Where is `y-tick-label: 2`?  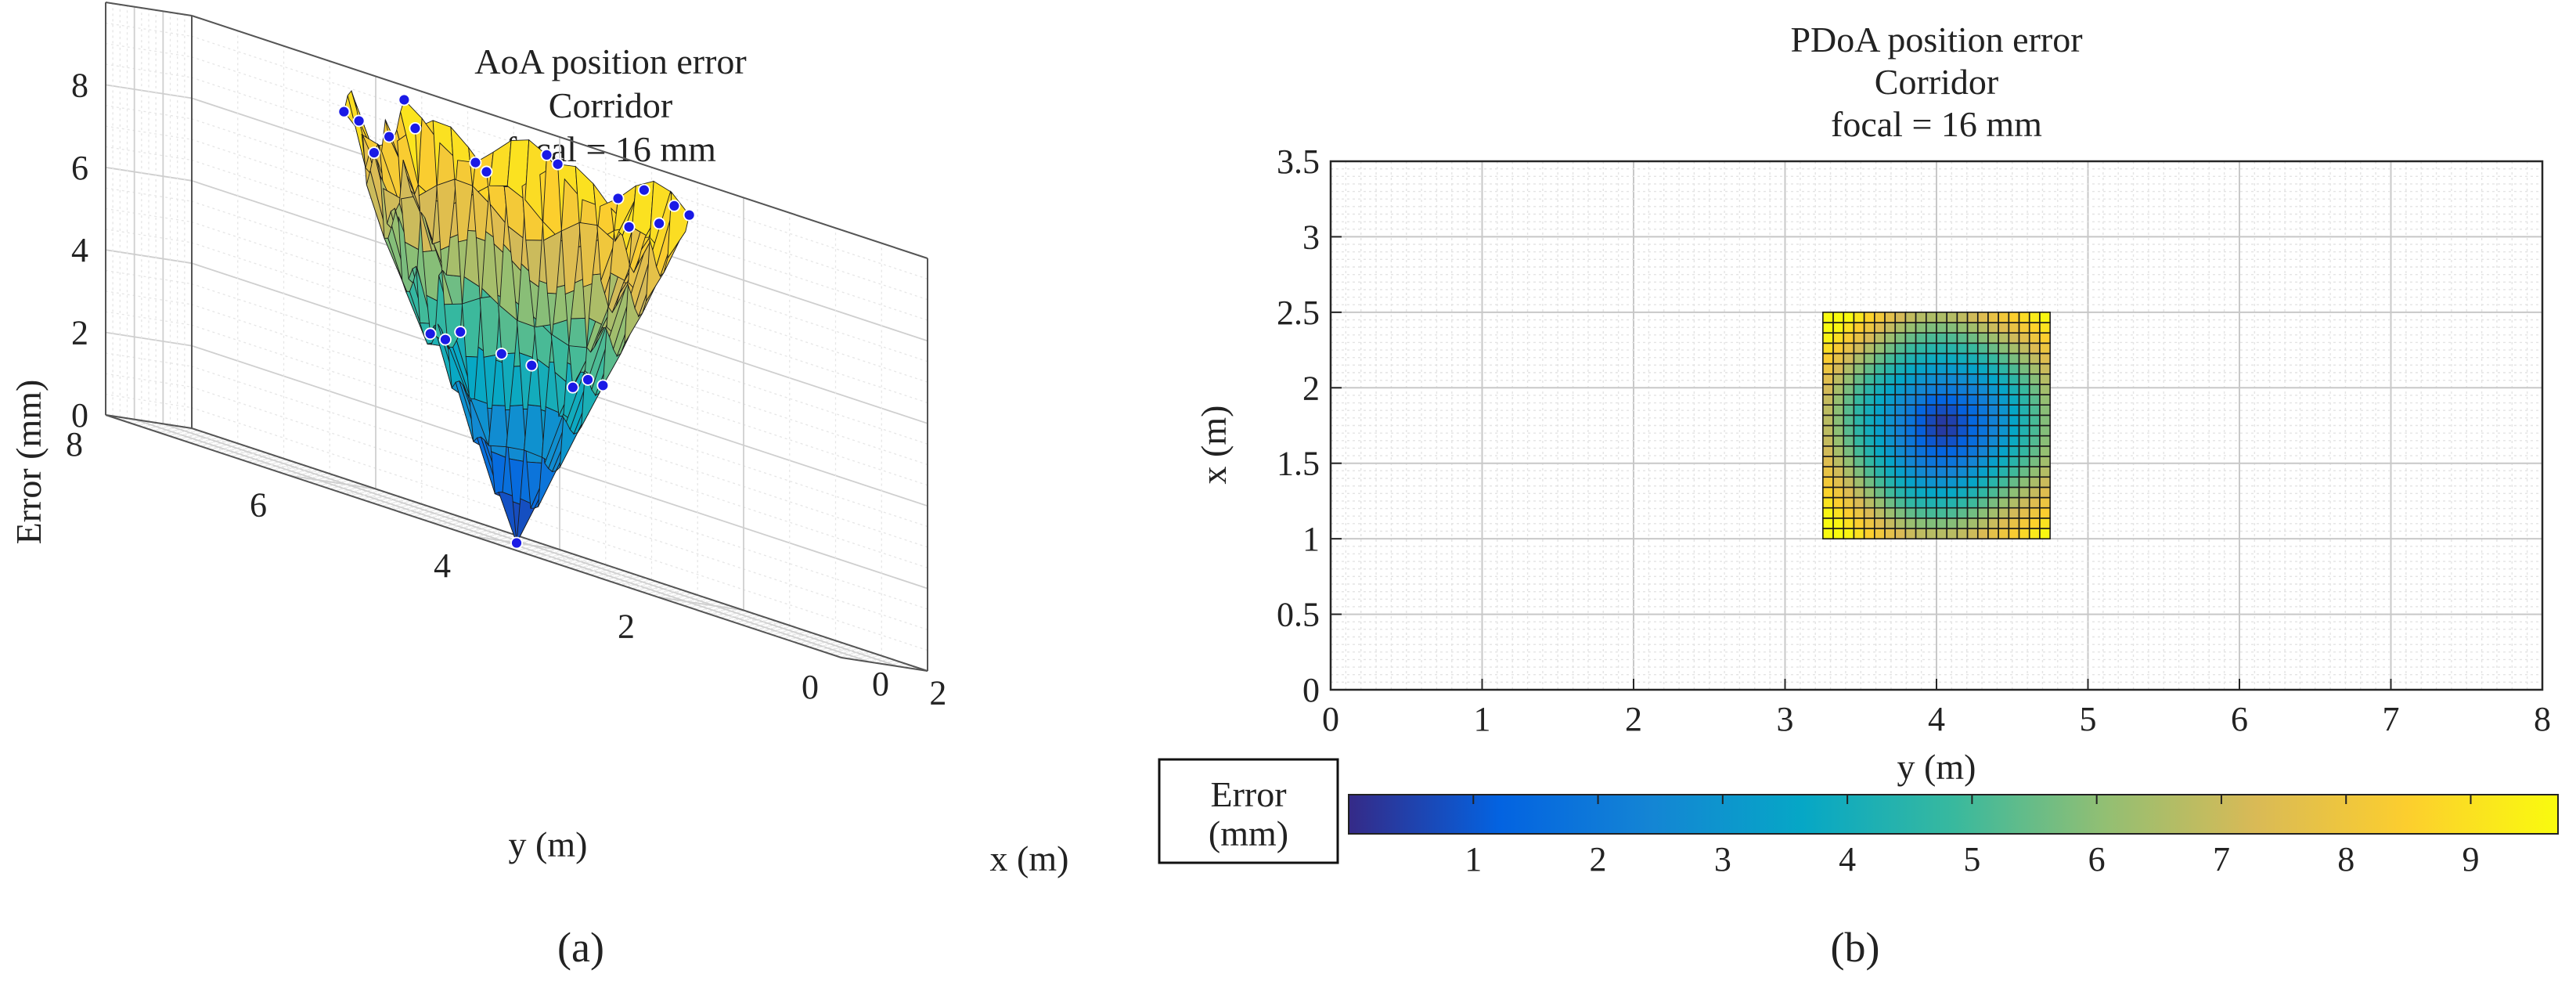
y-tick-label: 2 is located at coordinates (1311, 388).